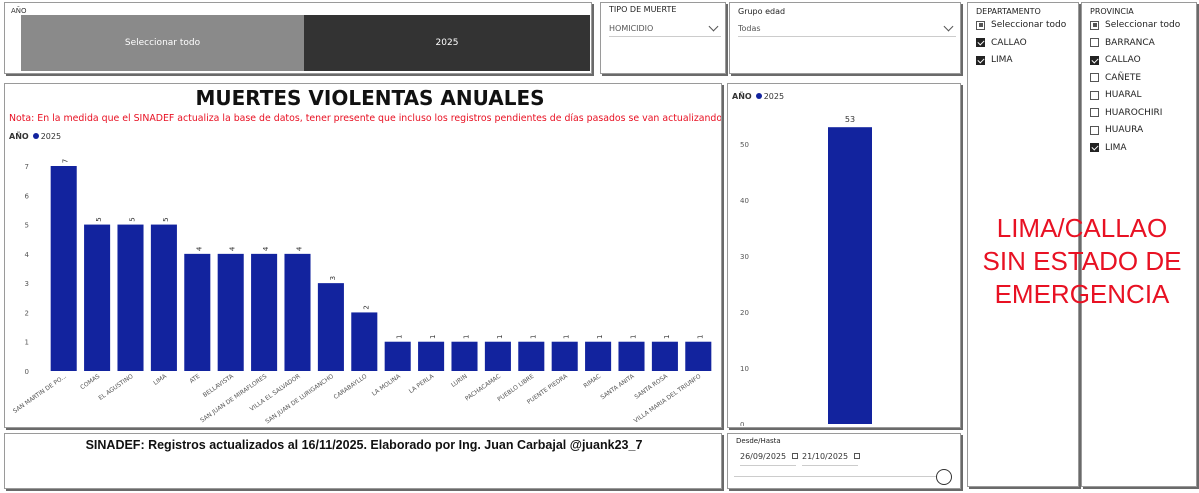 The width and height of the screenshot is (1199, 493). I want to click on provincia-item: LIMA, so click(1108, 148).